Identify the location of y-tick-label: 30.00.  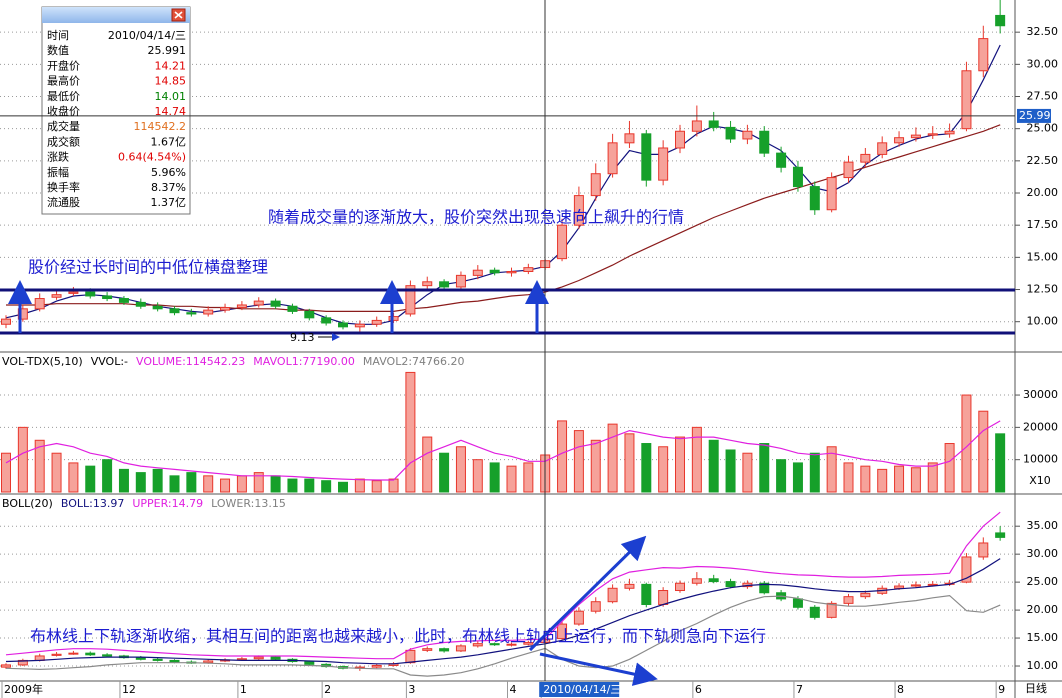
(1043, 63).